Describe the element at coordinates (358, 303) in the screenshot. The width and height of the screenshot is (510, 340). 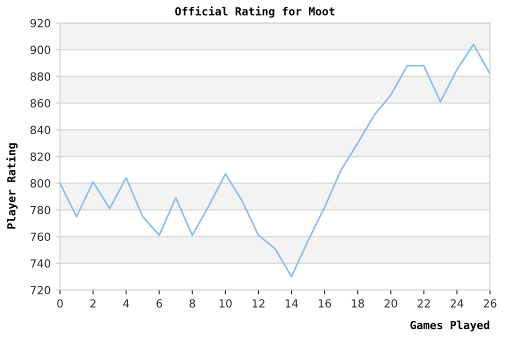
I see `x-tick-label: 18` at that location.